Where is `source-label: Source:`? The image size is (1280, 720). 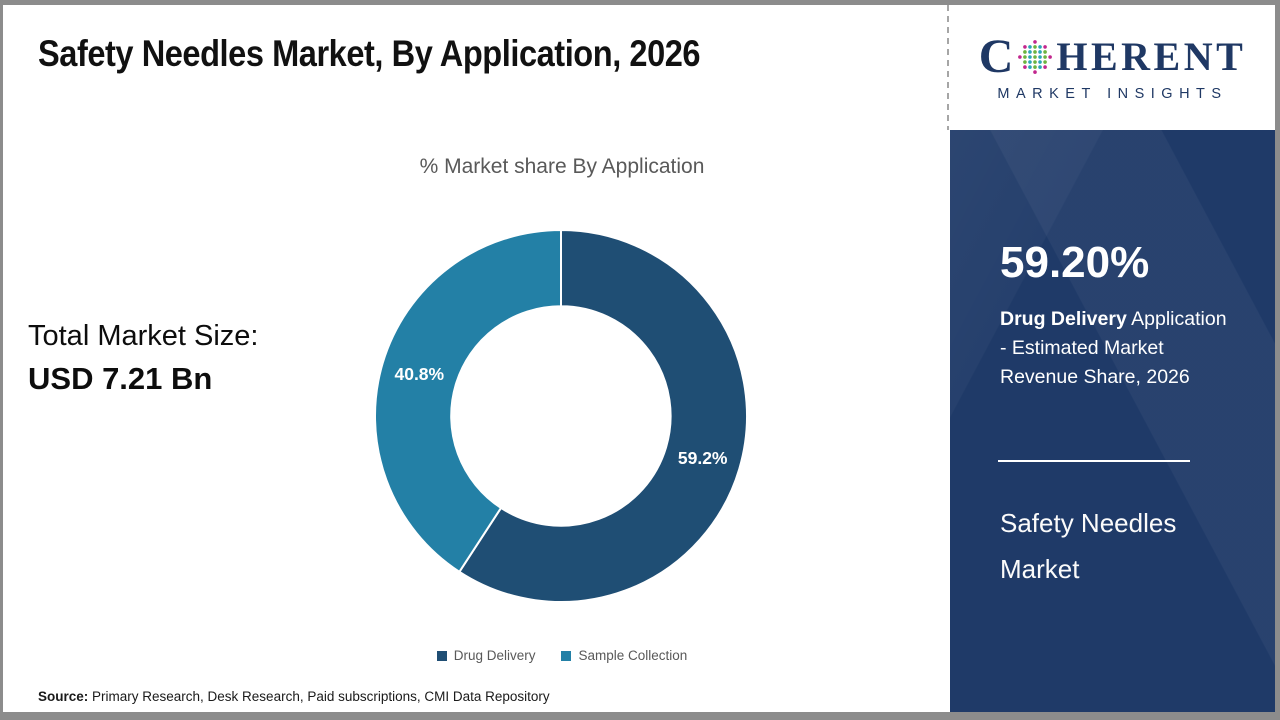
source-label: Source: is located at coordinates (63, 696).